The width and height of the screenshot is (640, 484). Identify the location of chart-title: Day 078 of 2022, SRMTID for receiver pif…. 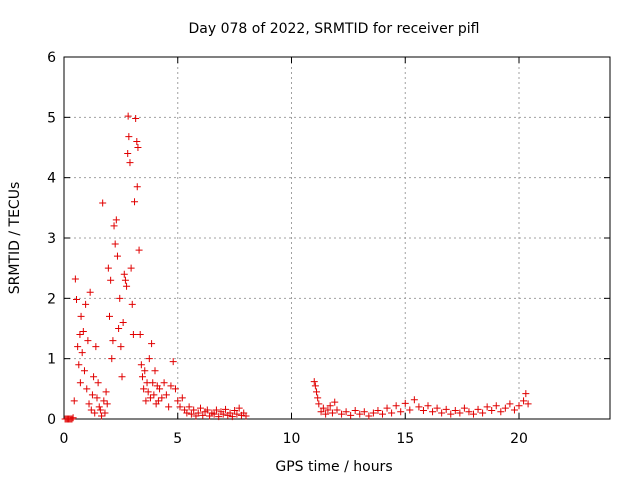
(333, 29).